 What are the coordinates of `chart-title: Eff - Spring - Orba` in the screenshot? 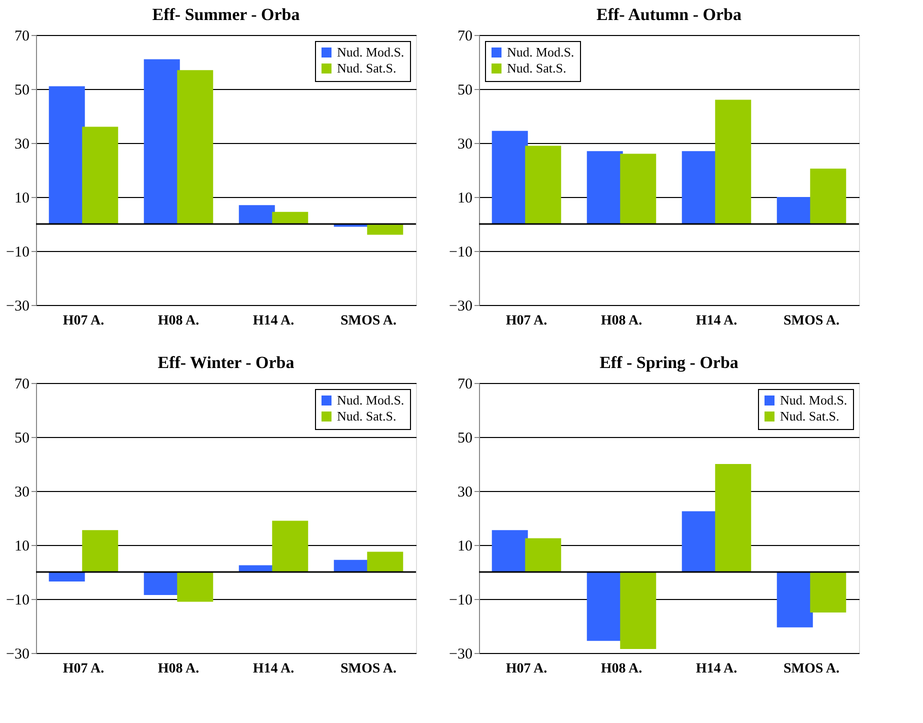 It's located at (669, 362).